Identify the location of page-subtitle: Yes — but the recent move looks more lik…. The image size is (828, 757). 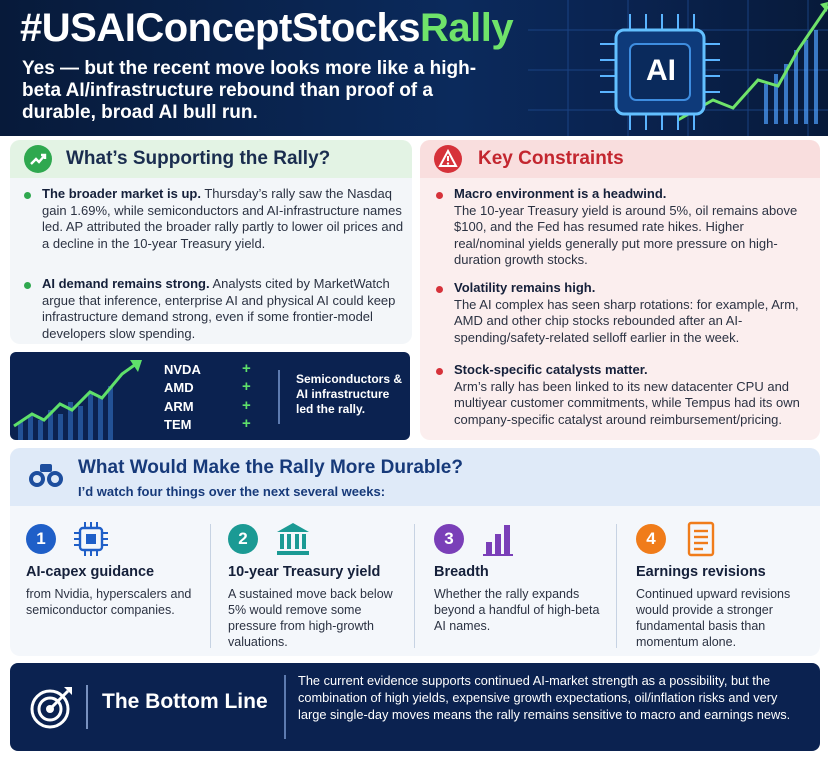
(249, 90).